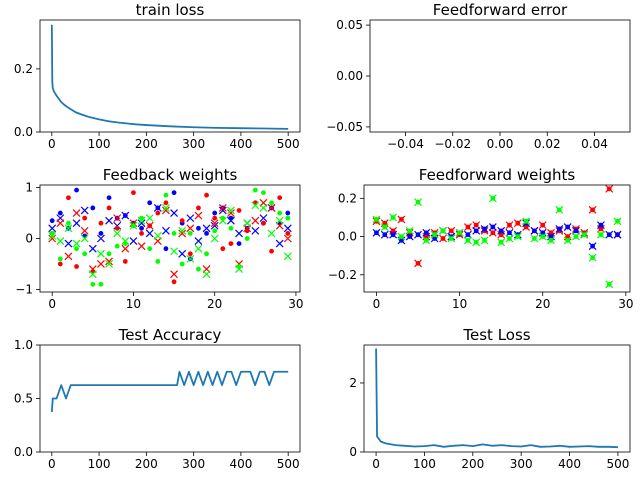 The width and height of the screenshot is (640, 480). I want to click on subplot-5: Test Accuracy 0 100 200 300 400 500 0.0 0.5 1.0, so click(157, 398).